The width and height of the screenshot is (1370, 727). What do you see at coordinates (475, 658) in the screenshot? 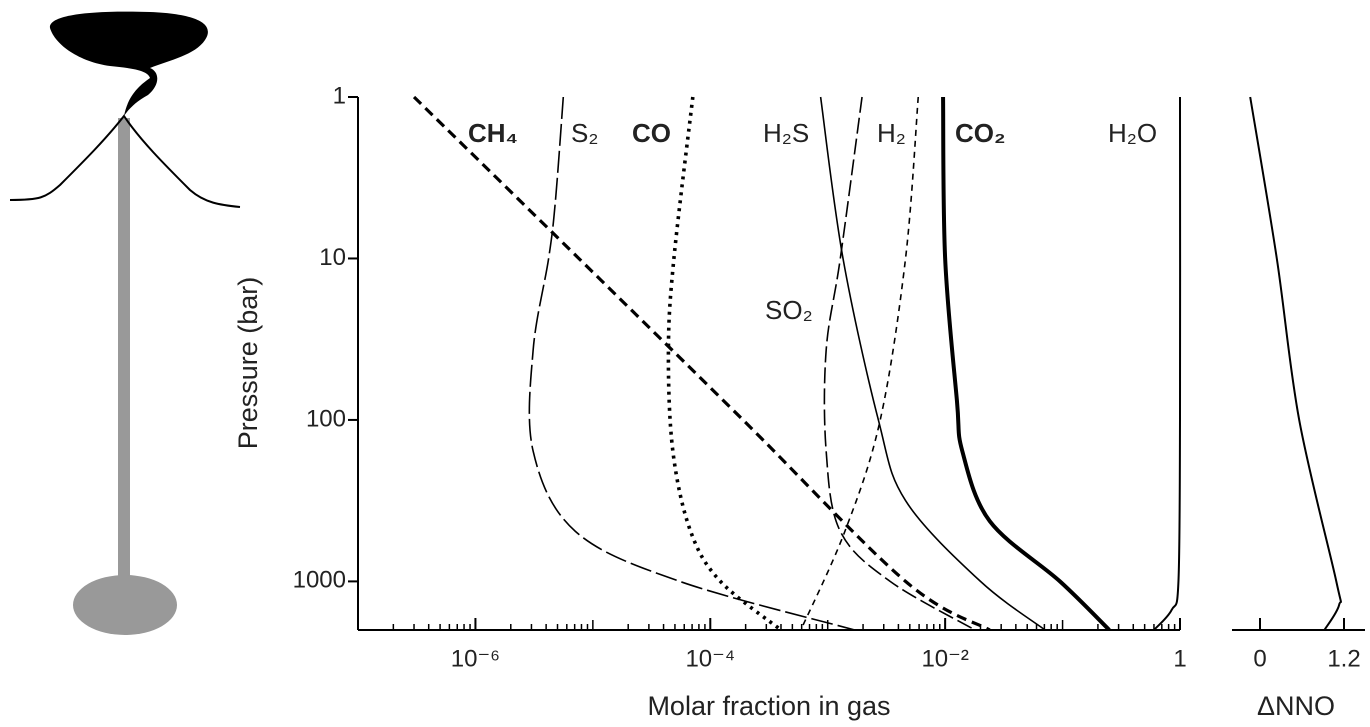
I see `x-tick-label: 10⁻⁶` at bounding box center [475, 658].